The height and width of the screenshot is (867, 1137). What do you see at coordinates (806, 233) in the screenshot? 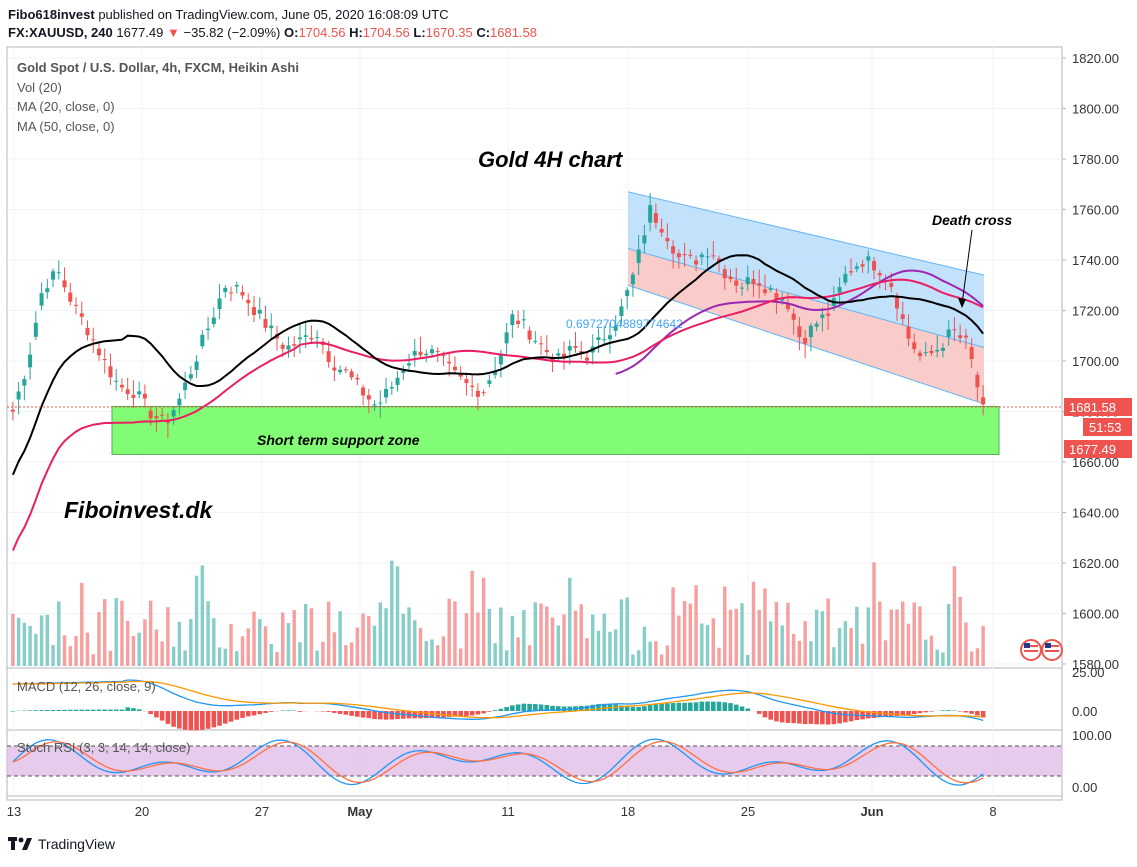
I see `channel-top-line` at bounding box center [806, 233].